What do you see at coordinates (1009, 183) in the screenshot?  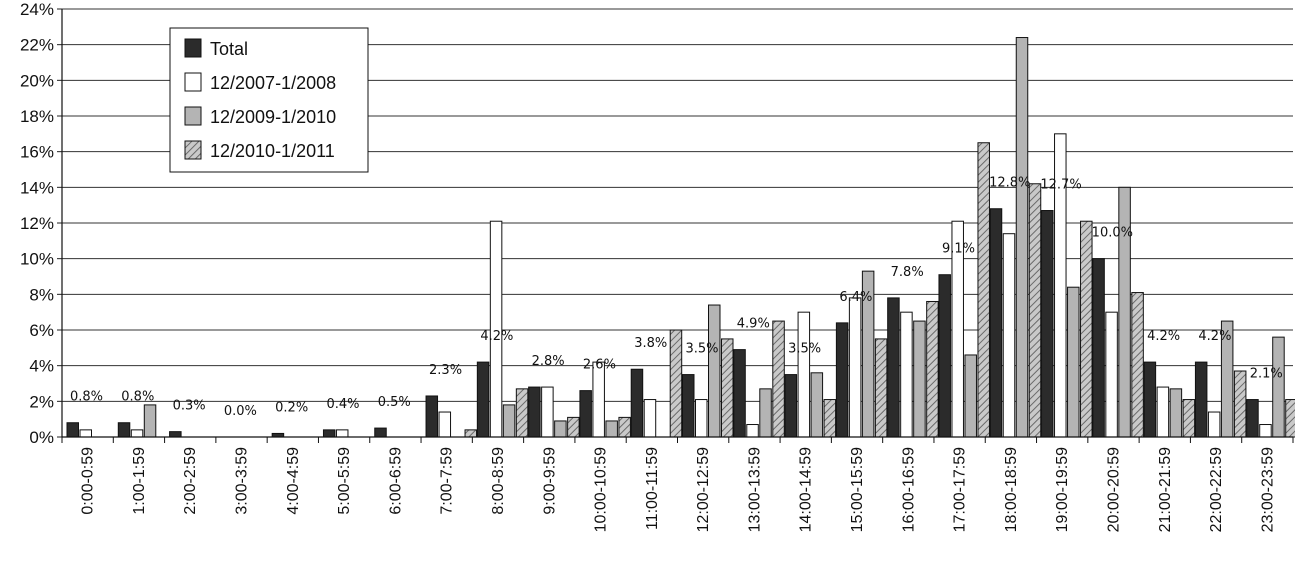 I see `data-label: 12.8%` at bounding box center [1009, 183].